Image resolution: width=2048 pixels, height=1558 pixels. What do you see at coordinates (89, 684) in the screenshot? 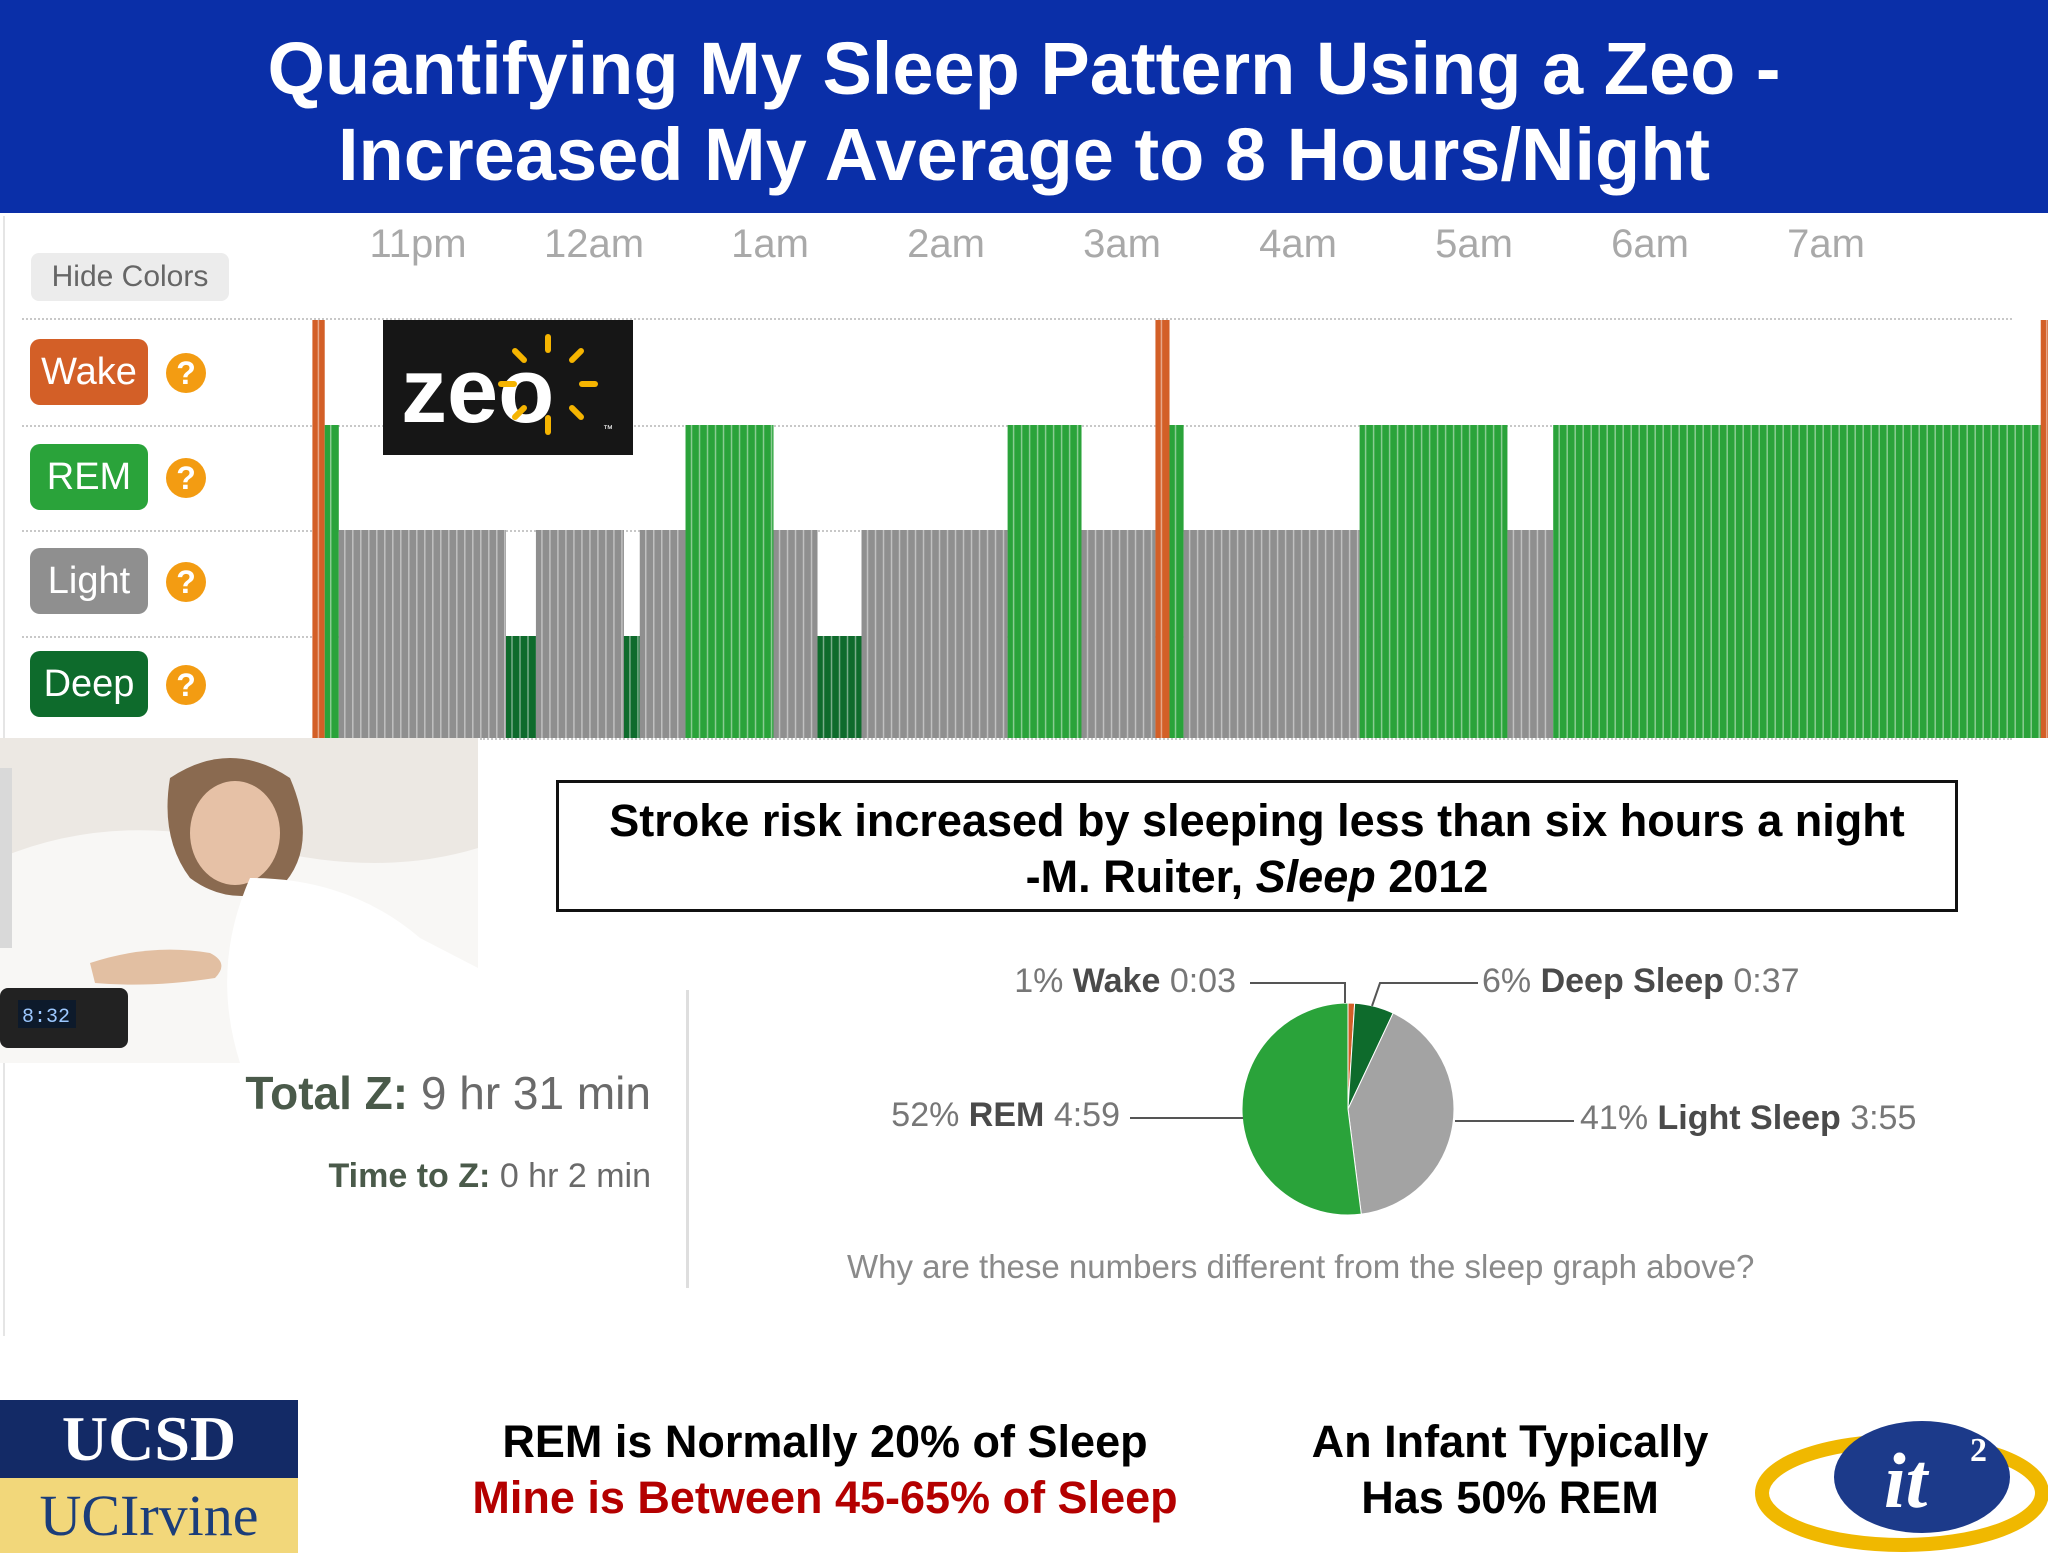
I see `legend-deep-button: Deep` at bounding box center [89, 684].